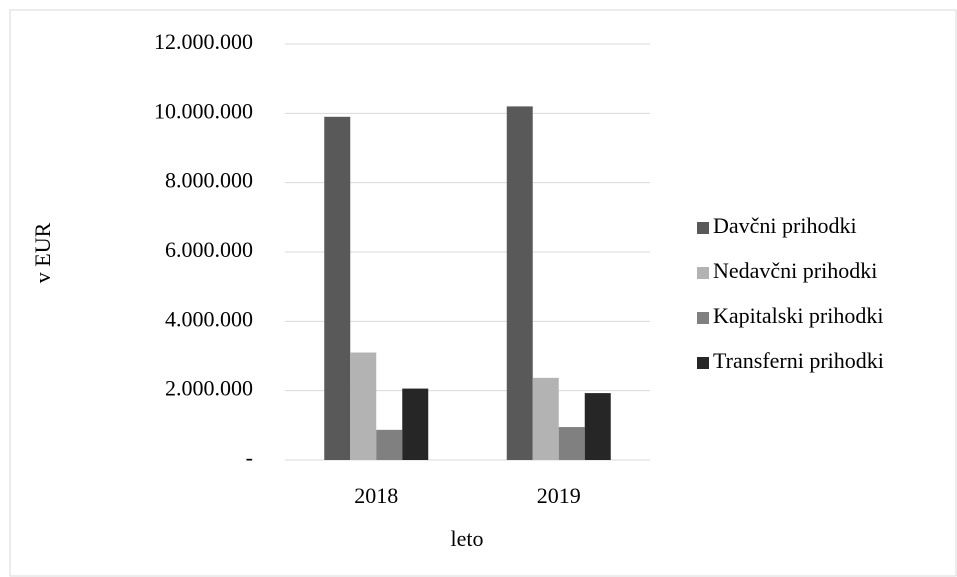 Image resolution: width=957 pixels, height=577 pixels. I want to click on legend-label: Nedavčni prihodki, so click(795, 270).